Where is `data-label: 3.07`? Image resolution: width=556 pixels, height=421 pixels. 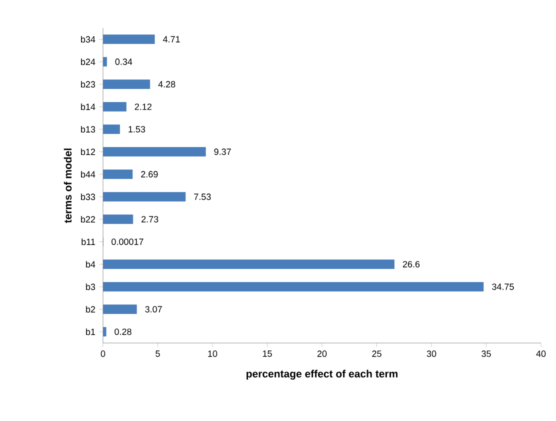
data-label: 3.07 is located at coordinates (153, 309).